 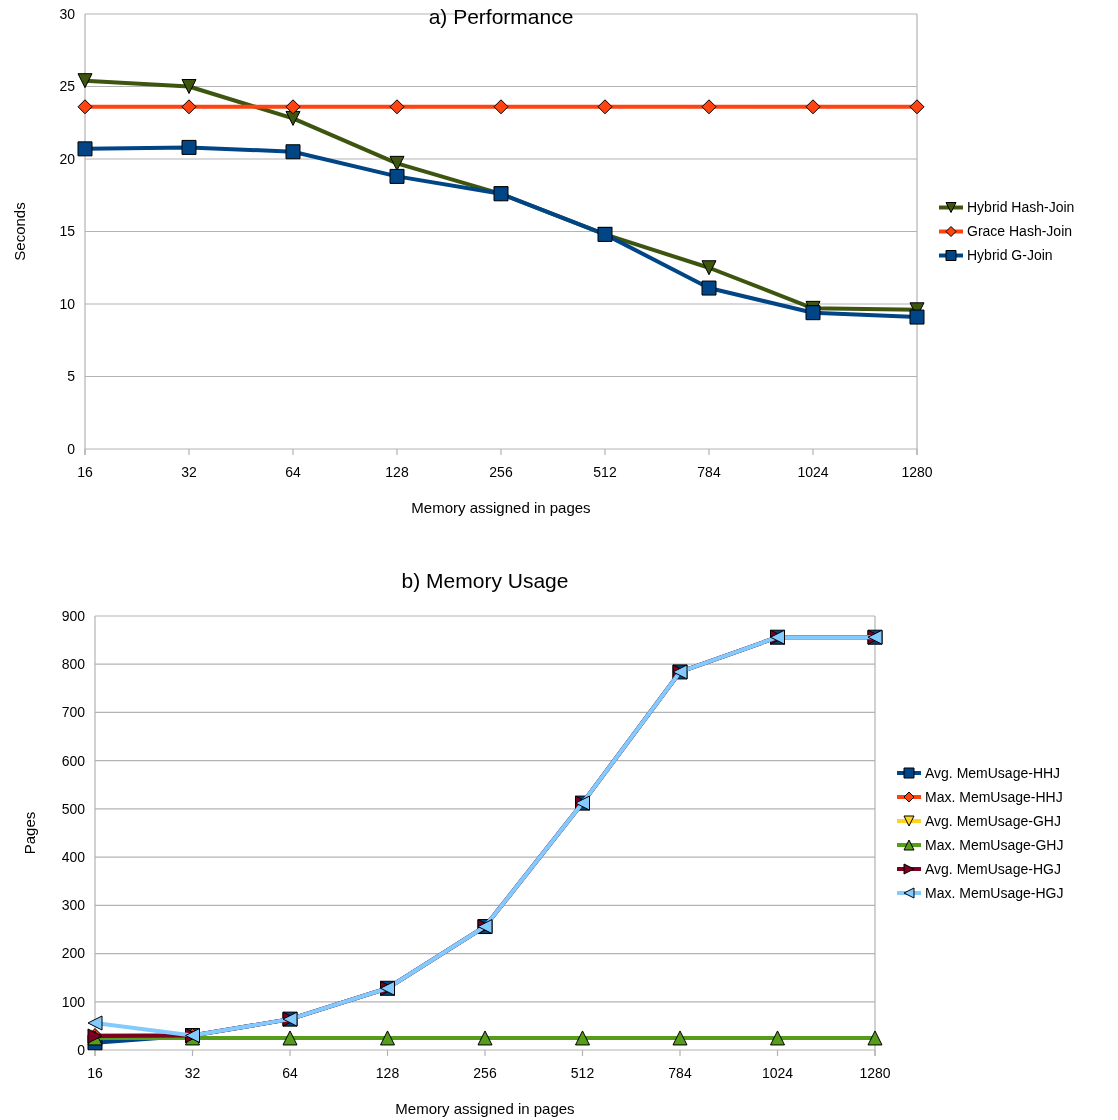 I want to click on y-tick-label: 20, so click(x=67, y=158).